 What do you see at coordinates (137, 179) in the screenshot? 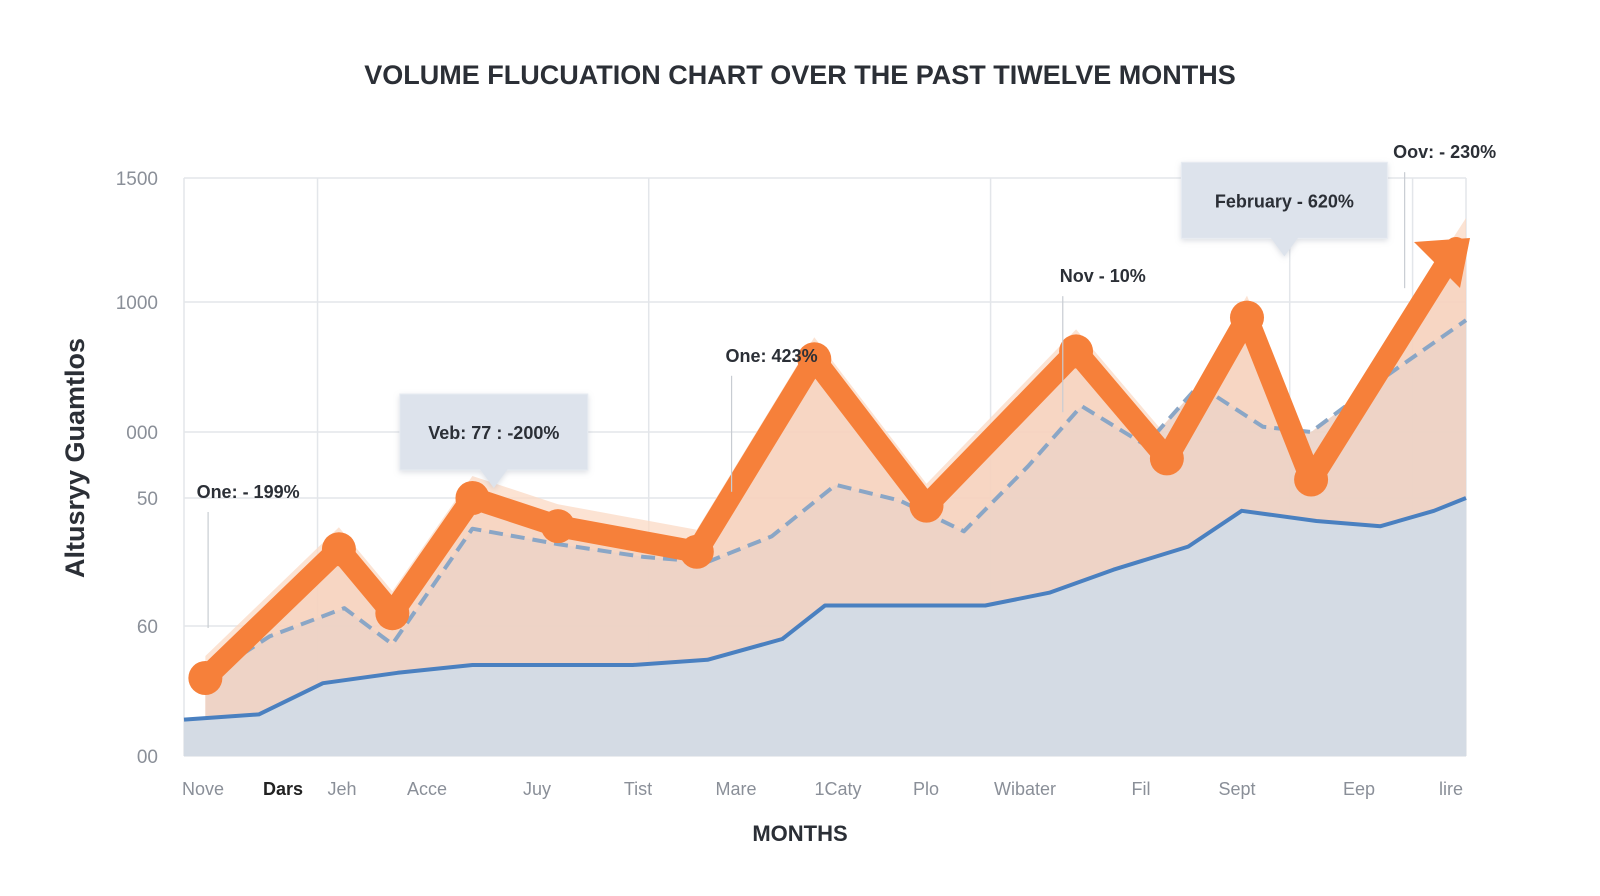
I see `y-tick-label: 1500` at bounding box center [137, 179].